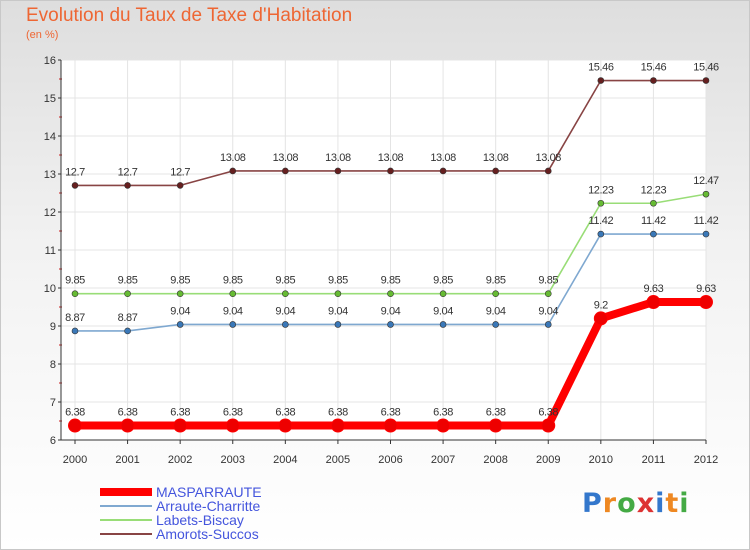 This screenshot has height=550, width=750. I want to click on x-tick-label: 2003, so click(233, 460).